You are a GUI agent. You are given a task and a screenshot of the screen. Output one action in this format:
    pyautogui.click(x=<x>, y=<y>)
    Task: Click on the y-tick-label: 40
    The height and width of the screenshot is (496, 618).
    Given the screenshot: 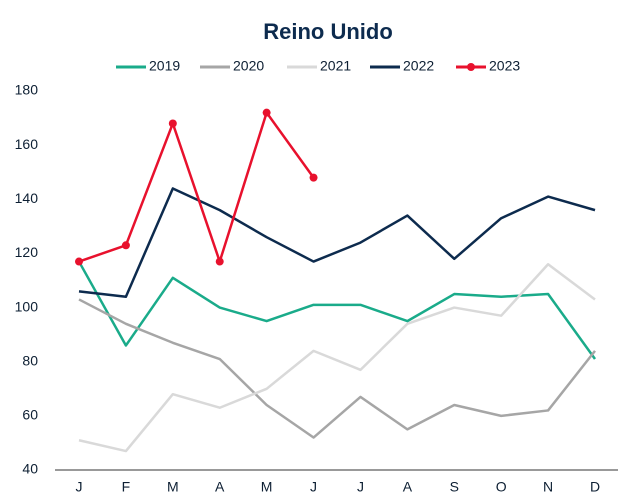 What is the action you would take?
    pyautogui.click(x=30, y=469)
    